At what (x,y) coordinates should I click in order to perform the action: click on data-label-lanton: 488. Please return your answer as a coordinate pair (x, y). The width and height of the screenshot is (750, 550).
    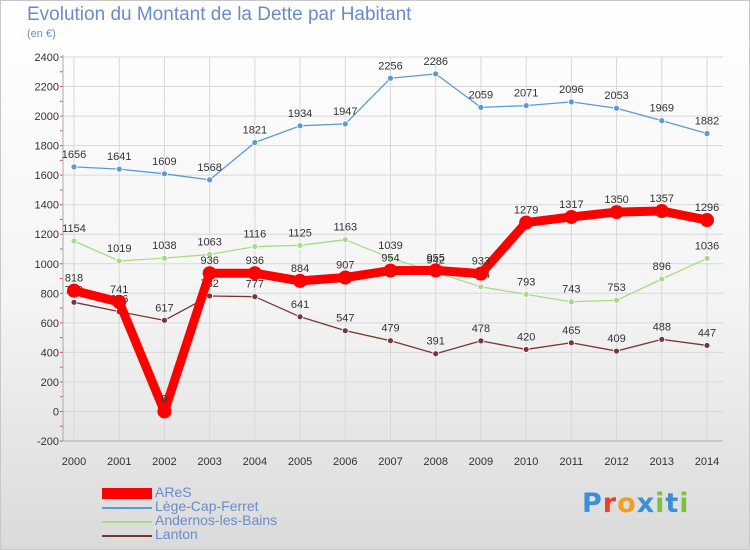
    Looking at the image, I should click on (662, 327).